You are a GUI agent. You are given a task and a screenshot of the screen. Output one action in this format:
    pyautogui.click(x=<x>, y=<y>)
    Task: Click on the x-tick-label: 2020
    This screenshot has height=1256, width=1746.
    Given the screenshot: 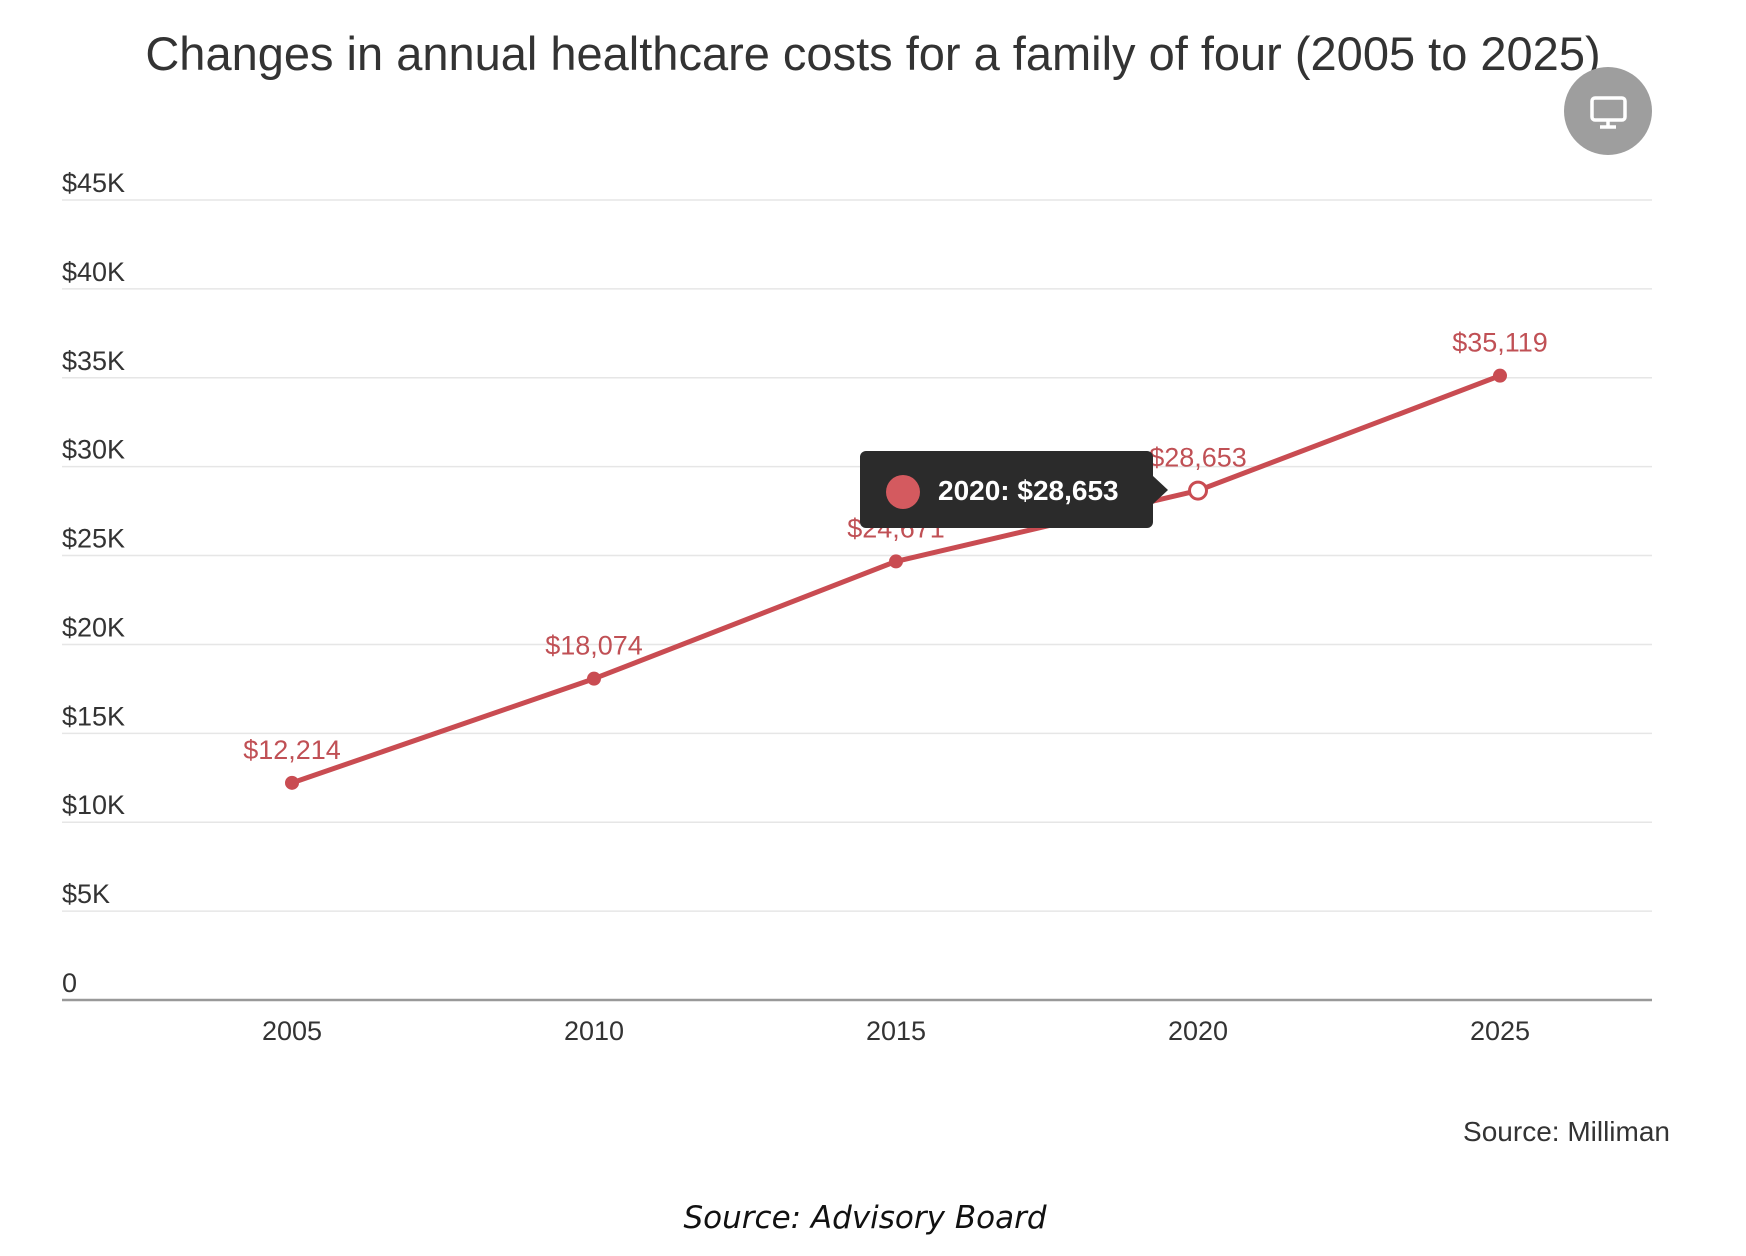 What is the action you would take?
    pyautogui.click(x=1198, y=1031)
    